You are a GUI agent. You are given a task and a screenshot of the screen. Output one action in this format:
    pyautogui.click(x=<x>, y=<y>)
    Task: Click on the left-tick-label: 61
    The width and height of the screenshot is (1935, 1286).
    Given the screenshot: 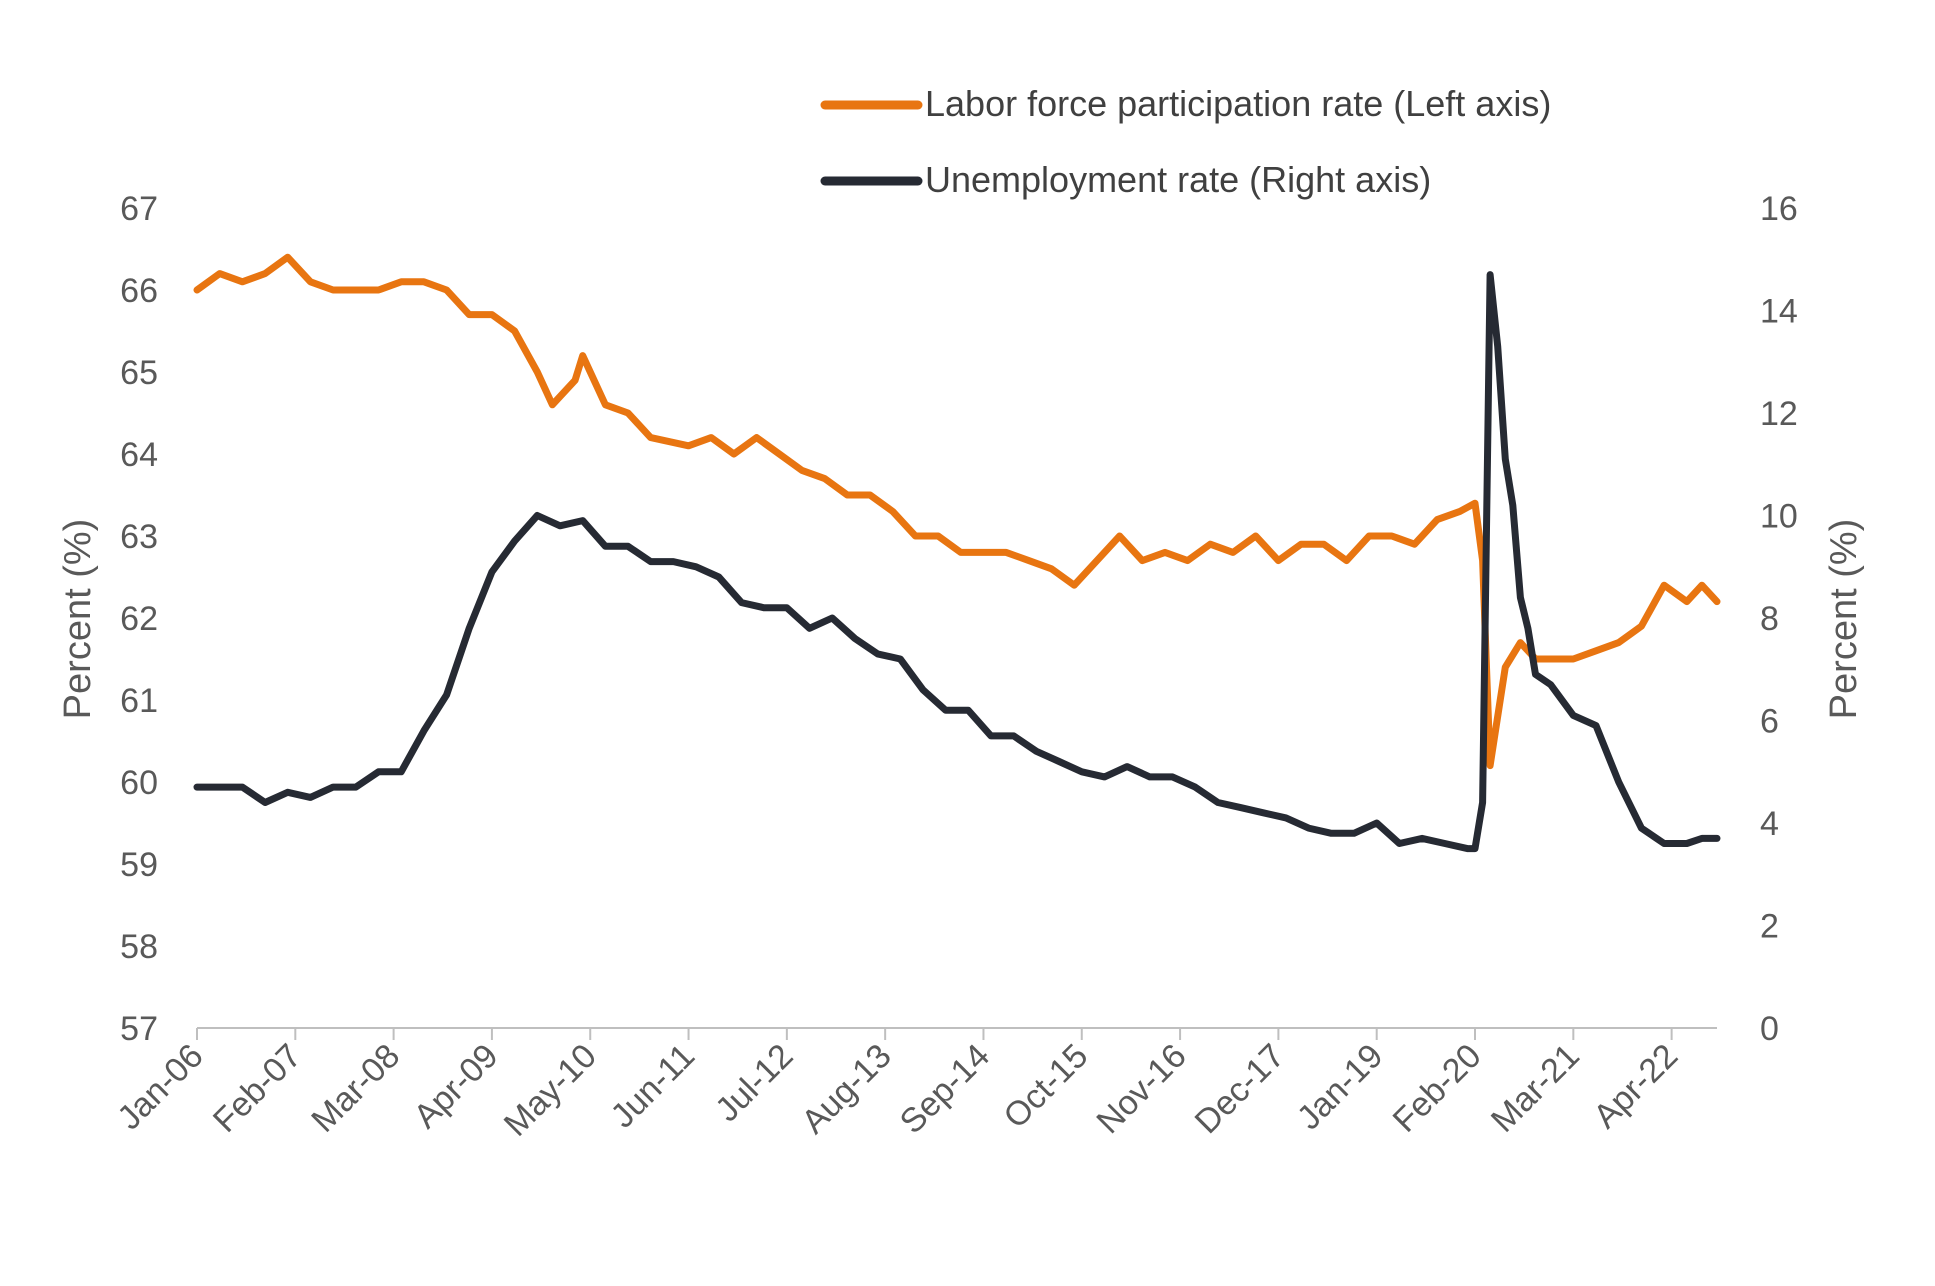 What is the action you would take?
    pyautogui.click(x=139, y=701)
    